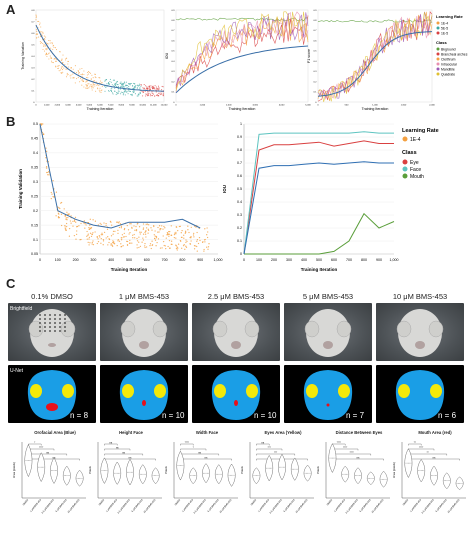 The width and height of the screenshot is (474, 538). Describe the element at coordinates (328, 395) in the screenshot. I see `segmentation-mask-icon` at that location.